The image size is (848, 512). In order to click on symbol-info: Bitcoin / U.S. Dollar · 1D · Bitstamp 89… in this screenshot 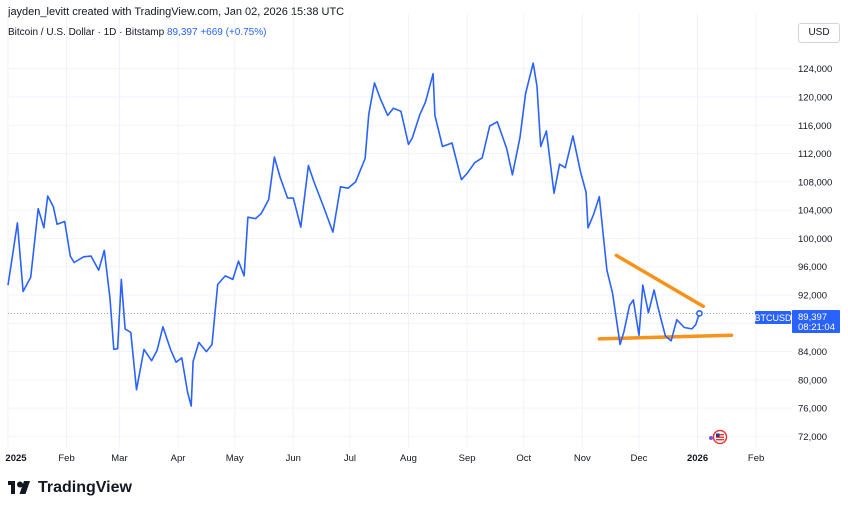, I will do `click(137, 32)`.